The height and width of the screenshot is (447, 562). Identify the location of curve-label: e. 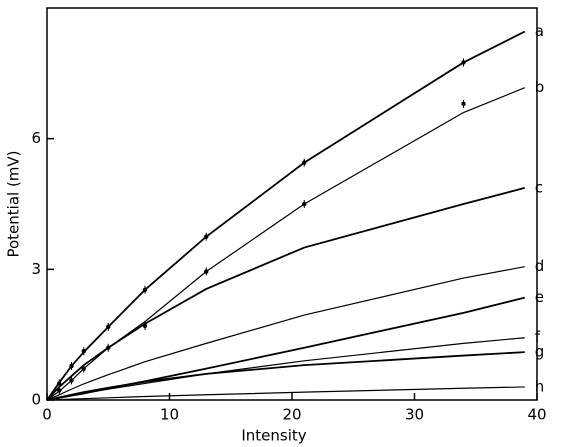
(539, 297).